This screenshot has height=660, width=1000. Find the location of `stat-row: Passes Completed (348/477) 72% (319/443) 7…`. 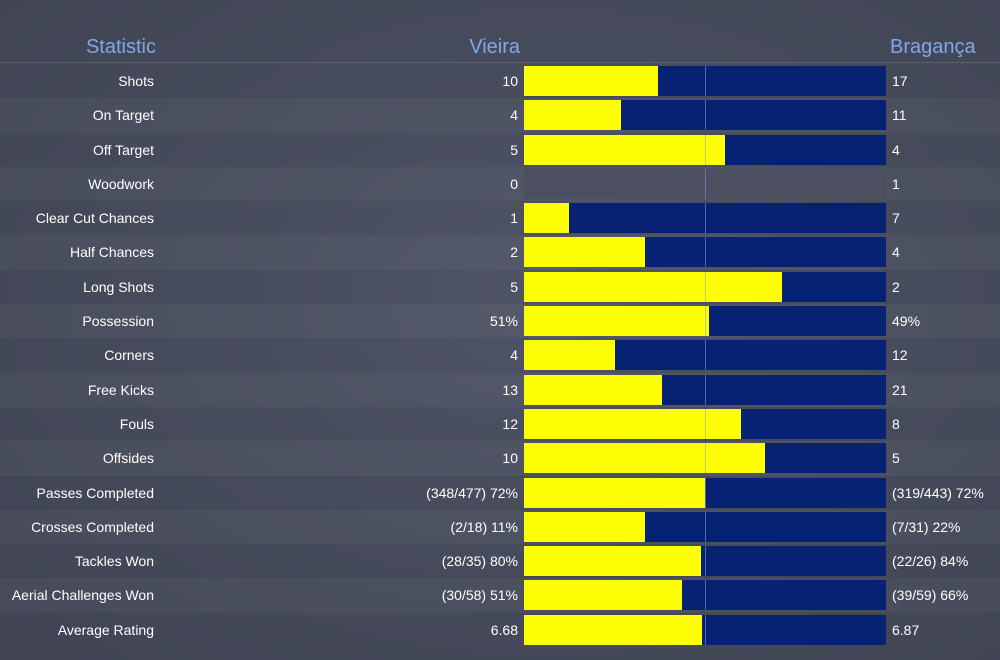

stat-row: Passes Completed (348/477) 72% (319/443) 7… is located at coordinates (500, 493).